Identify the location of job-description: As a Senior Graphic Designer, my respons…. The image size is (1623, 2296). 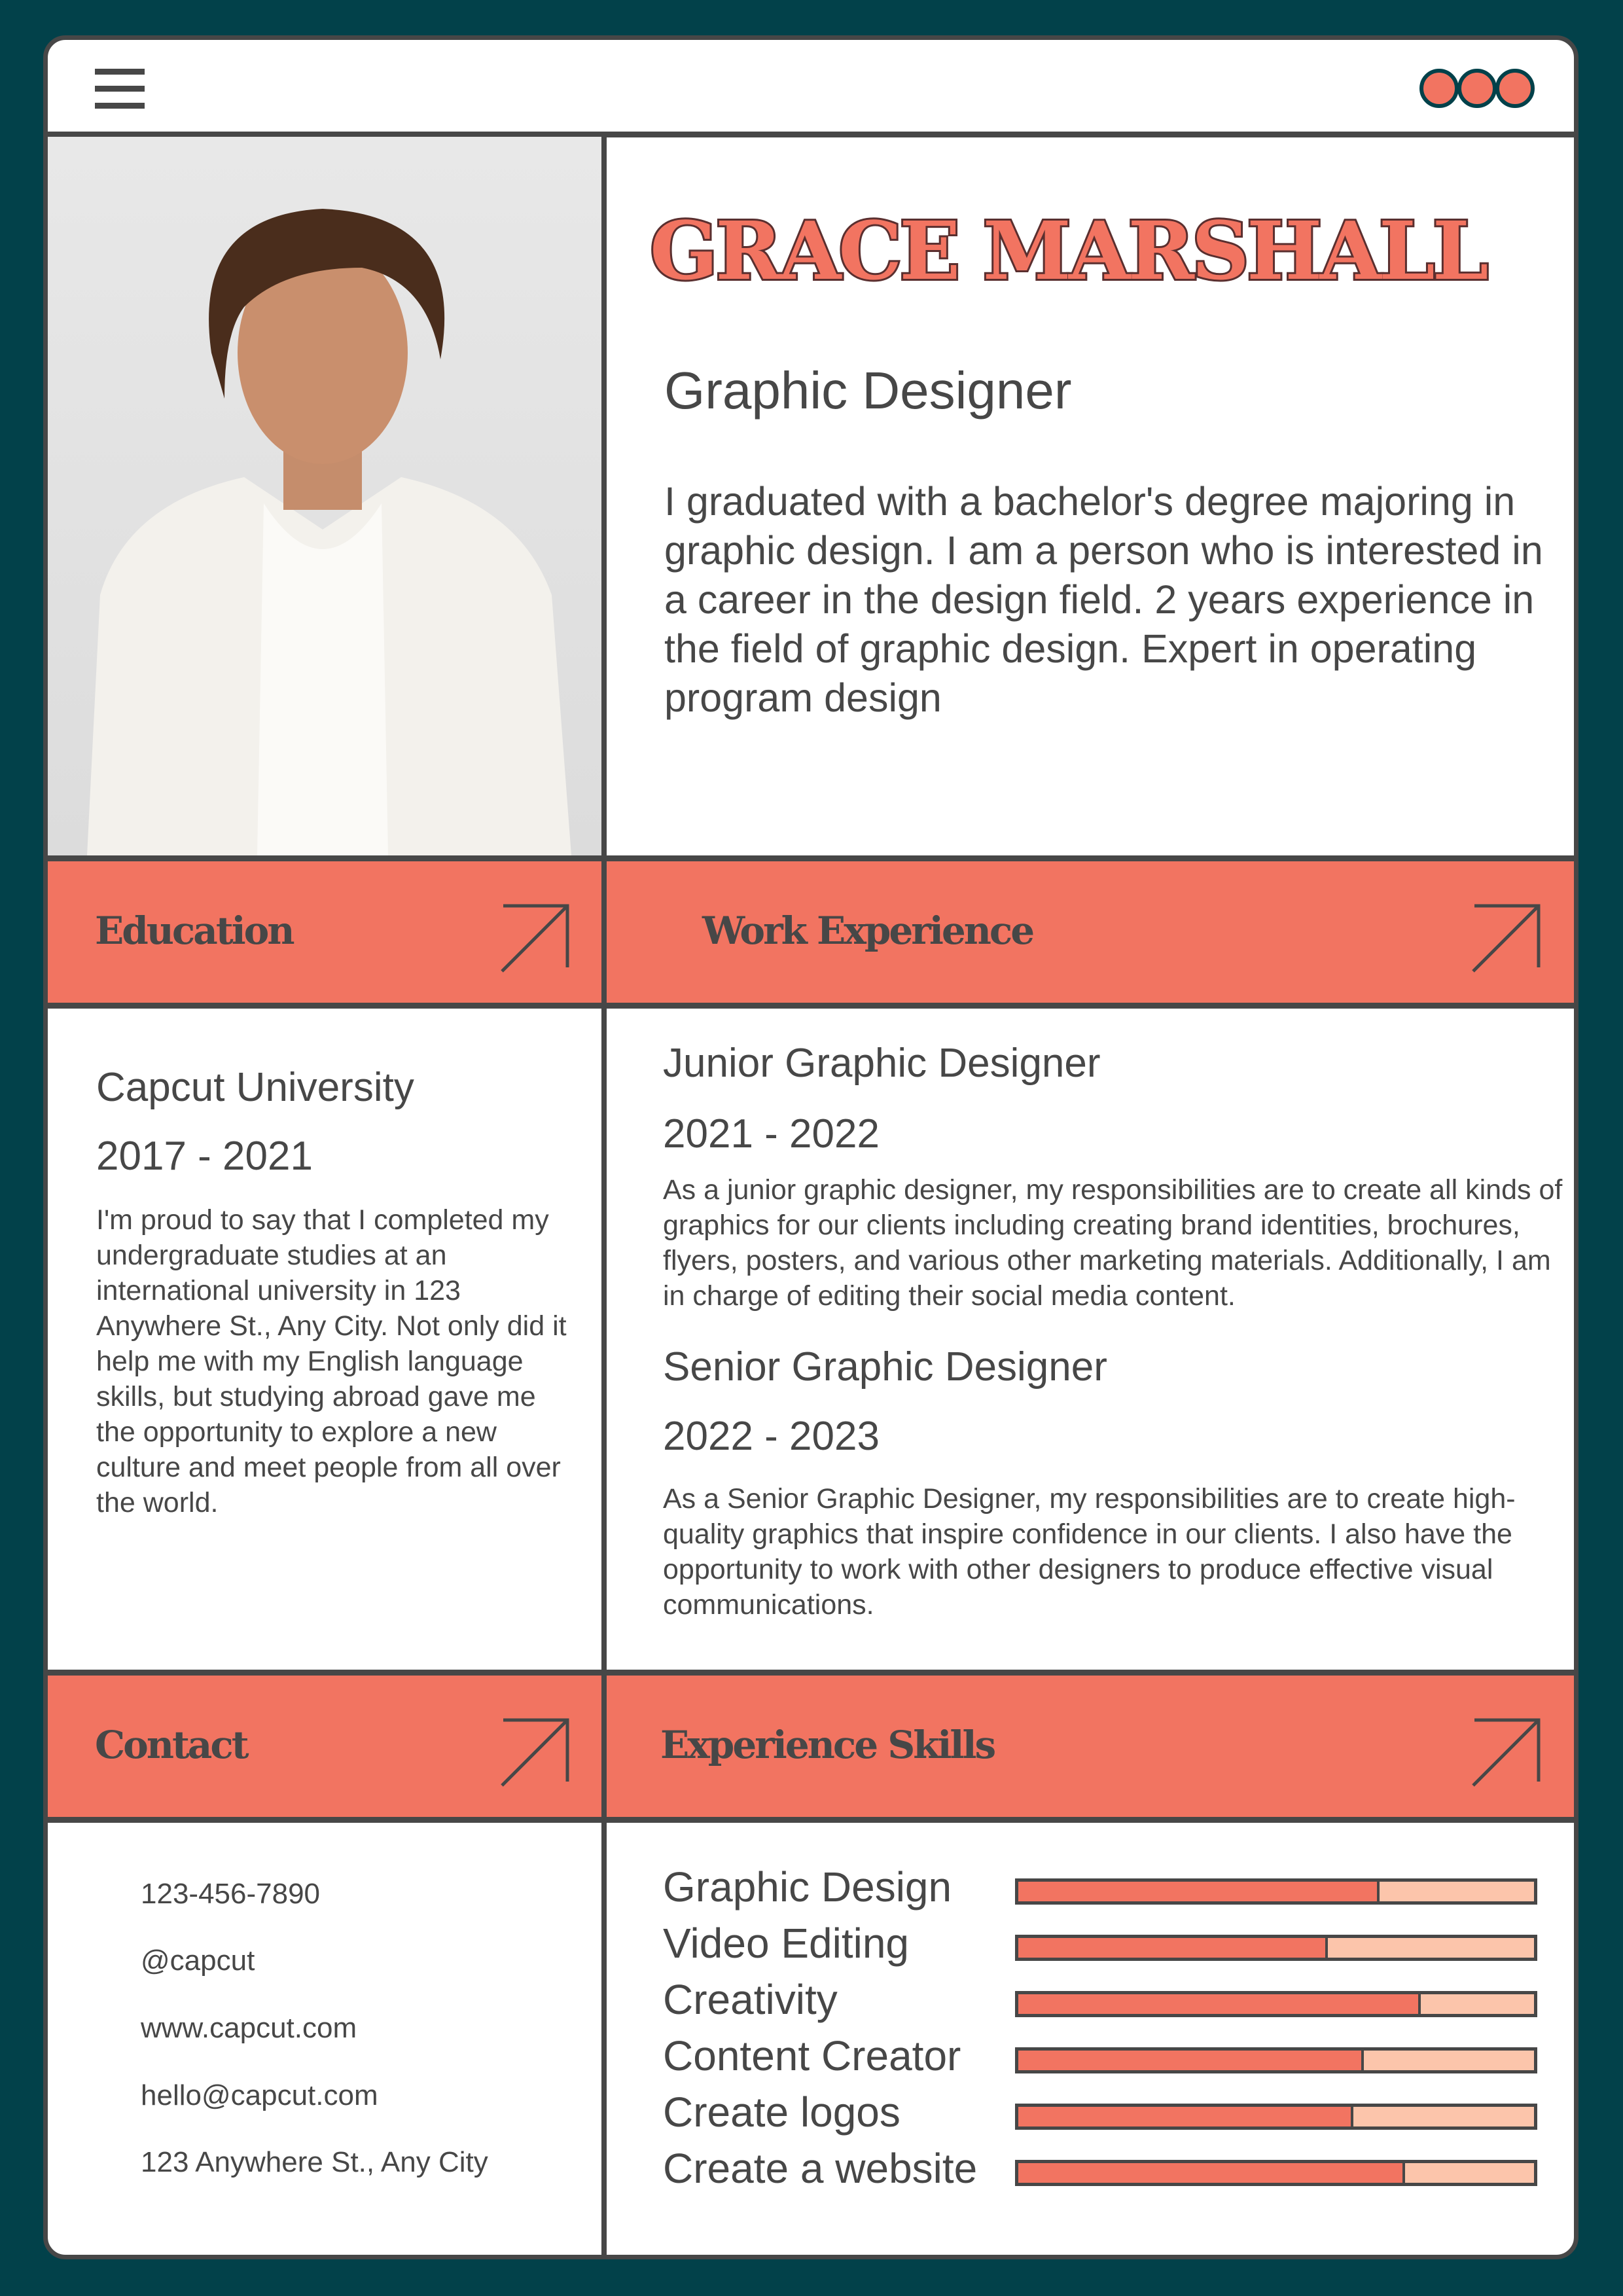
(1089, 1552).